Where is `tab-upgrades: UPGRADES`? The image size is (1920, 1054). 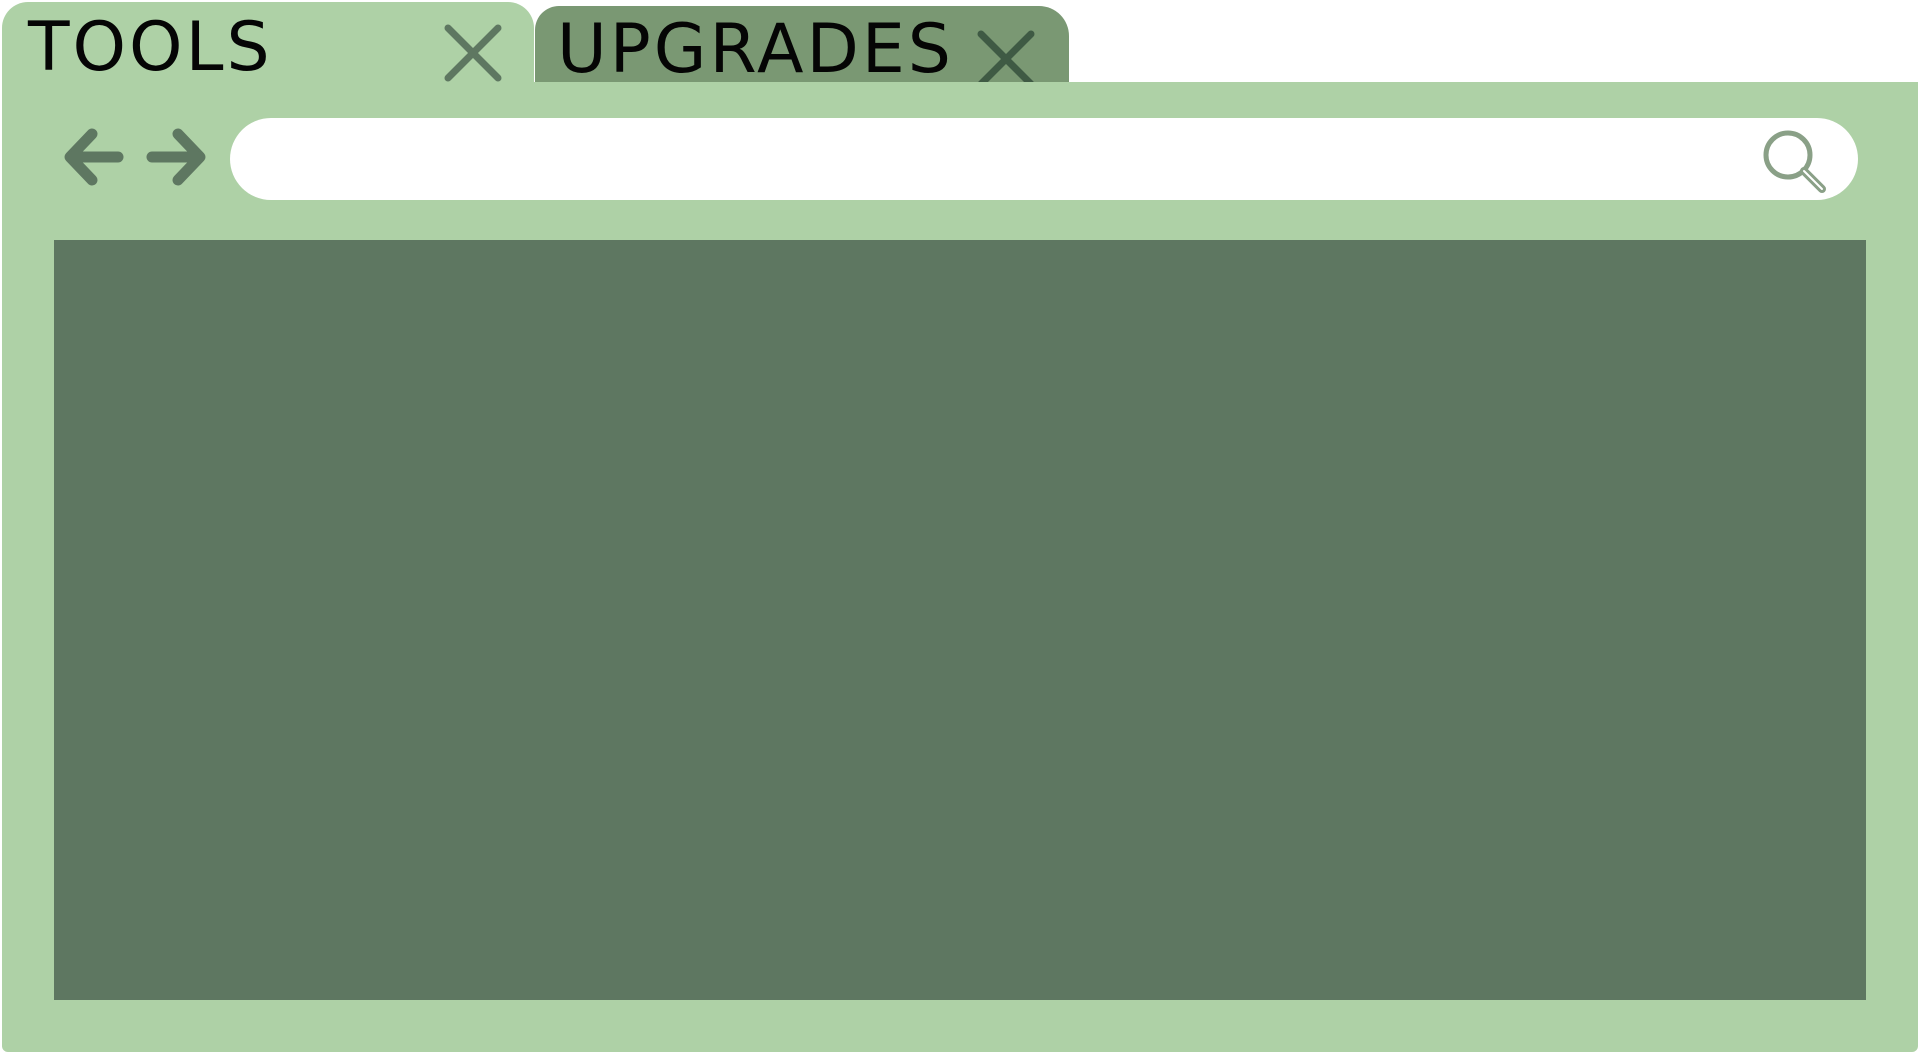
tab-upgrades: UPGRADES is located at coordinates (802, 47).